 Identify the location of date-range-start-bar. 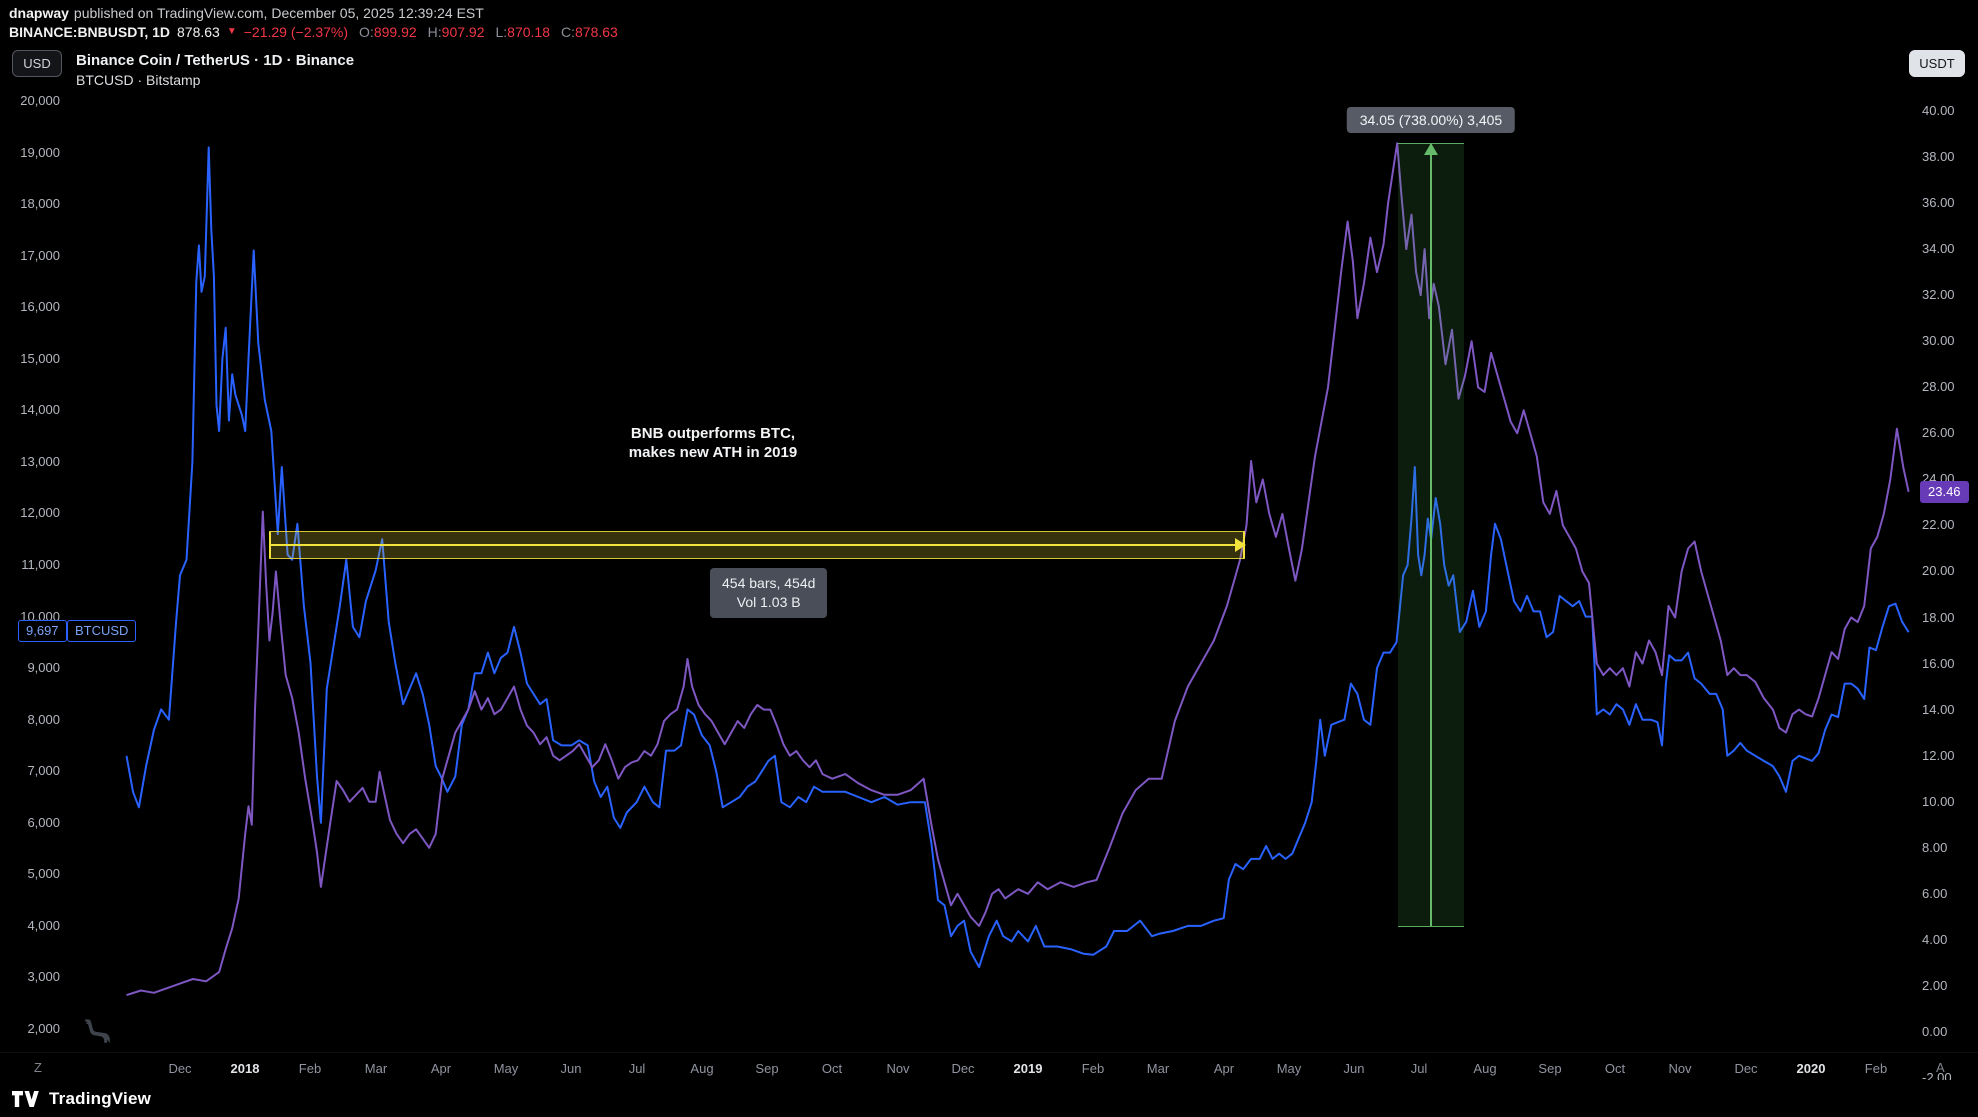
(270, 545).